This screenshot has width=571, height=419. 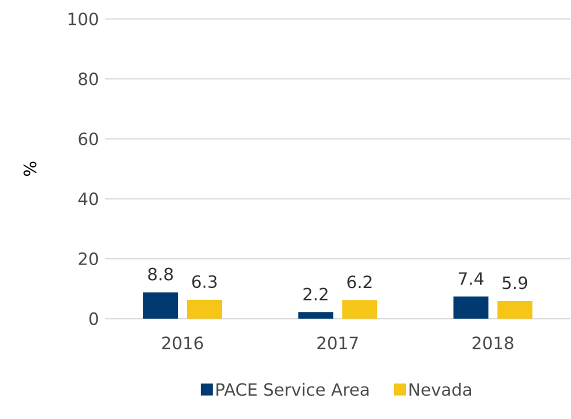 What do you see at coordinates (83, 19) in the screenshot?
I see `y-tick-label: 100` at bounding box center [83, 19].